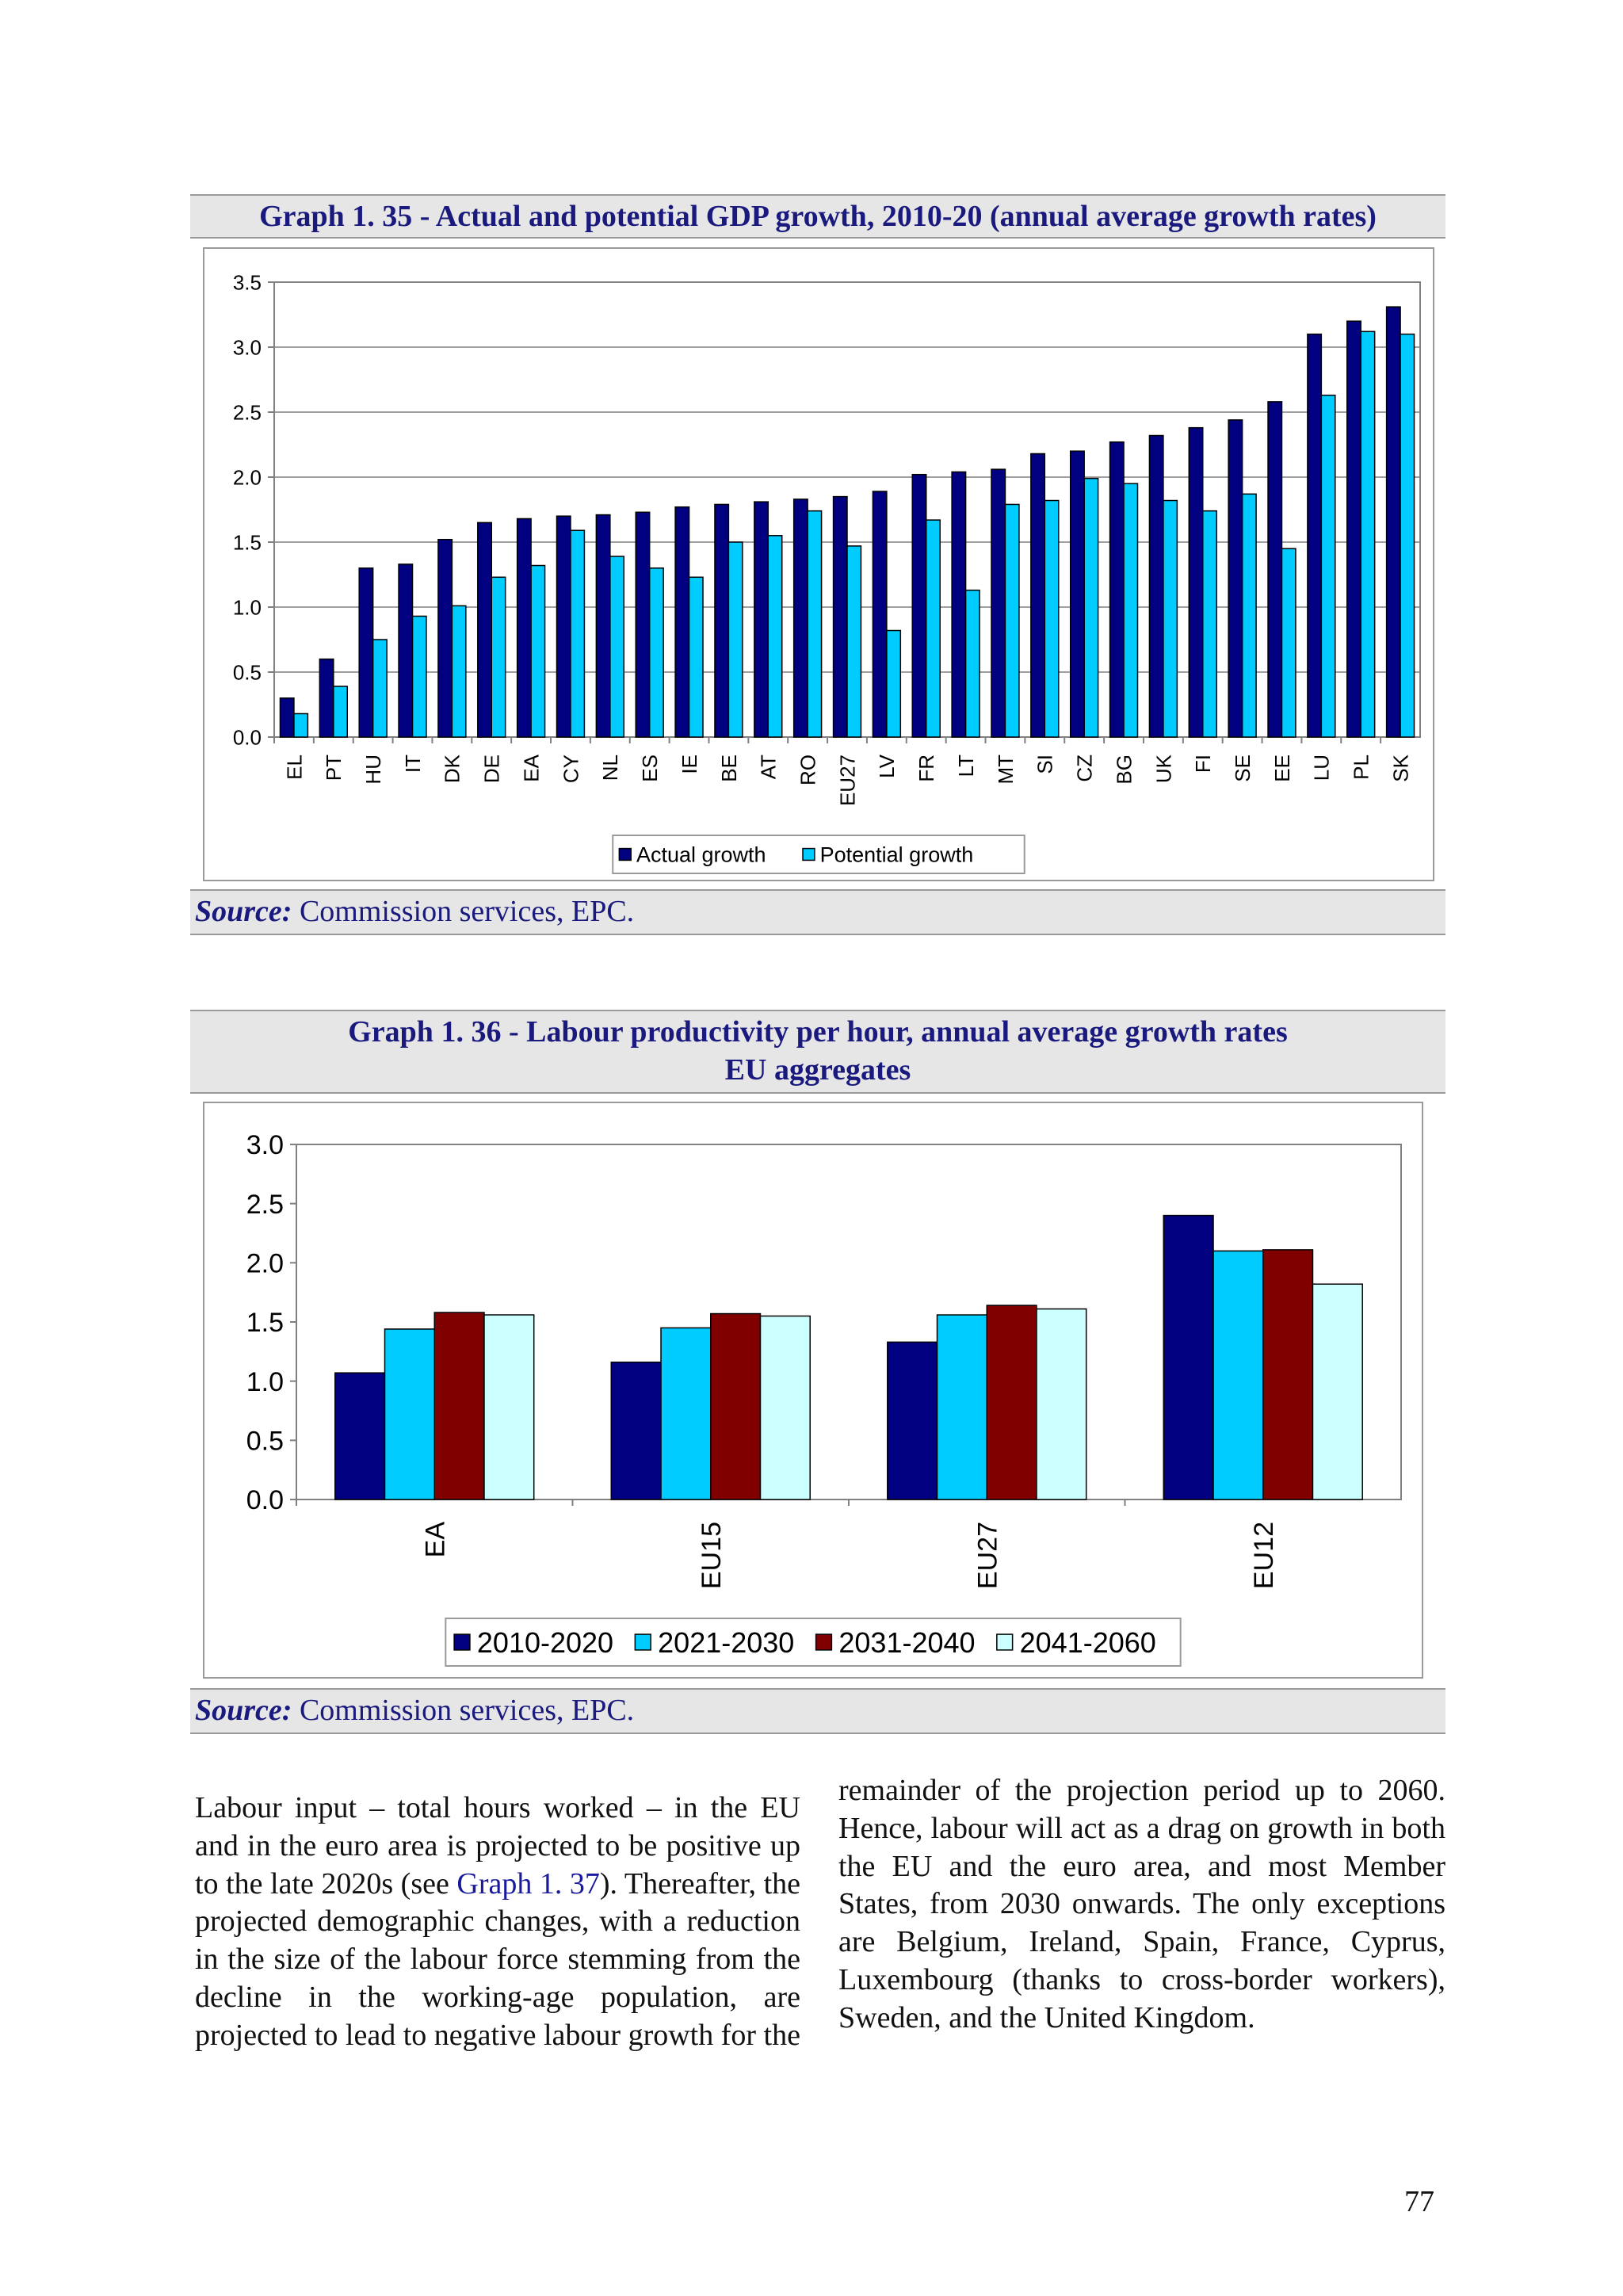  I want to click on x-category-label: LT, so click(966, 766).